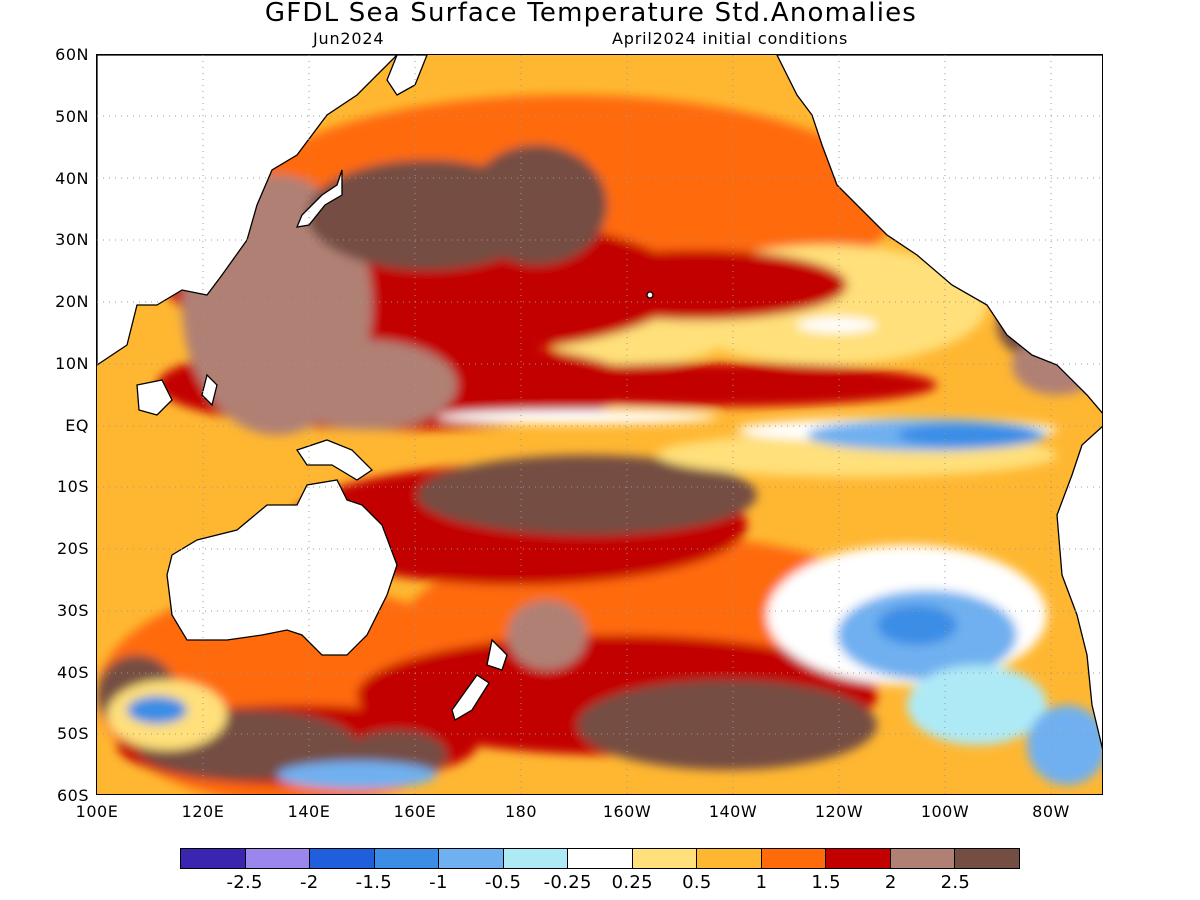  I want to click on colorbar, so click(600, 858).